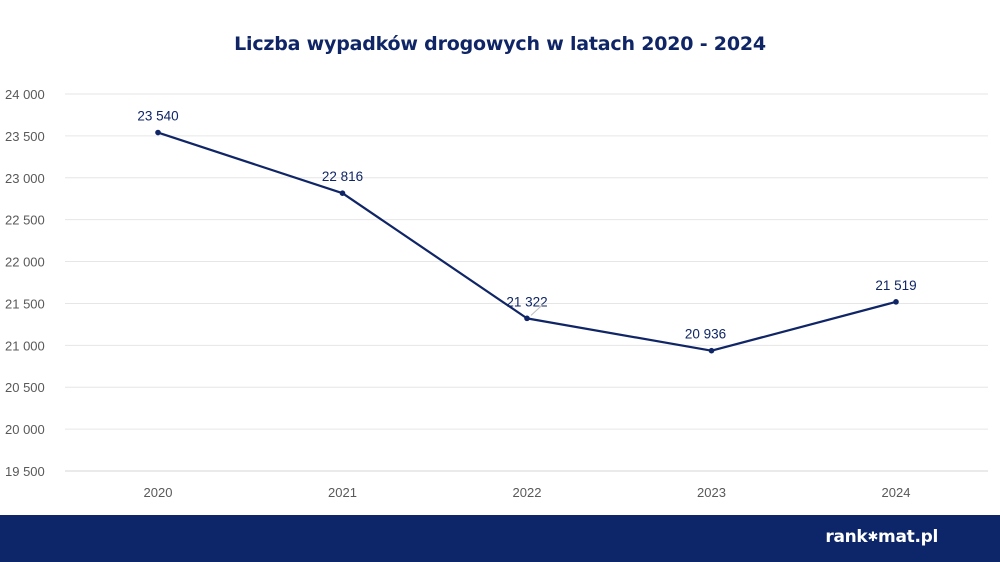 The width and height of the screenshot is (1000, 562). Describe the element at coordinates (25, 429) in the screenshot. I see `y-tick-label: 20 000` at that location.